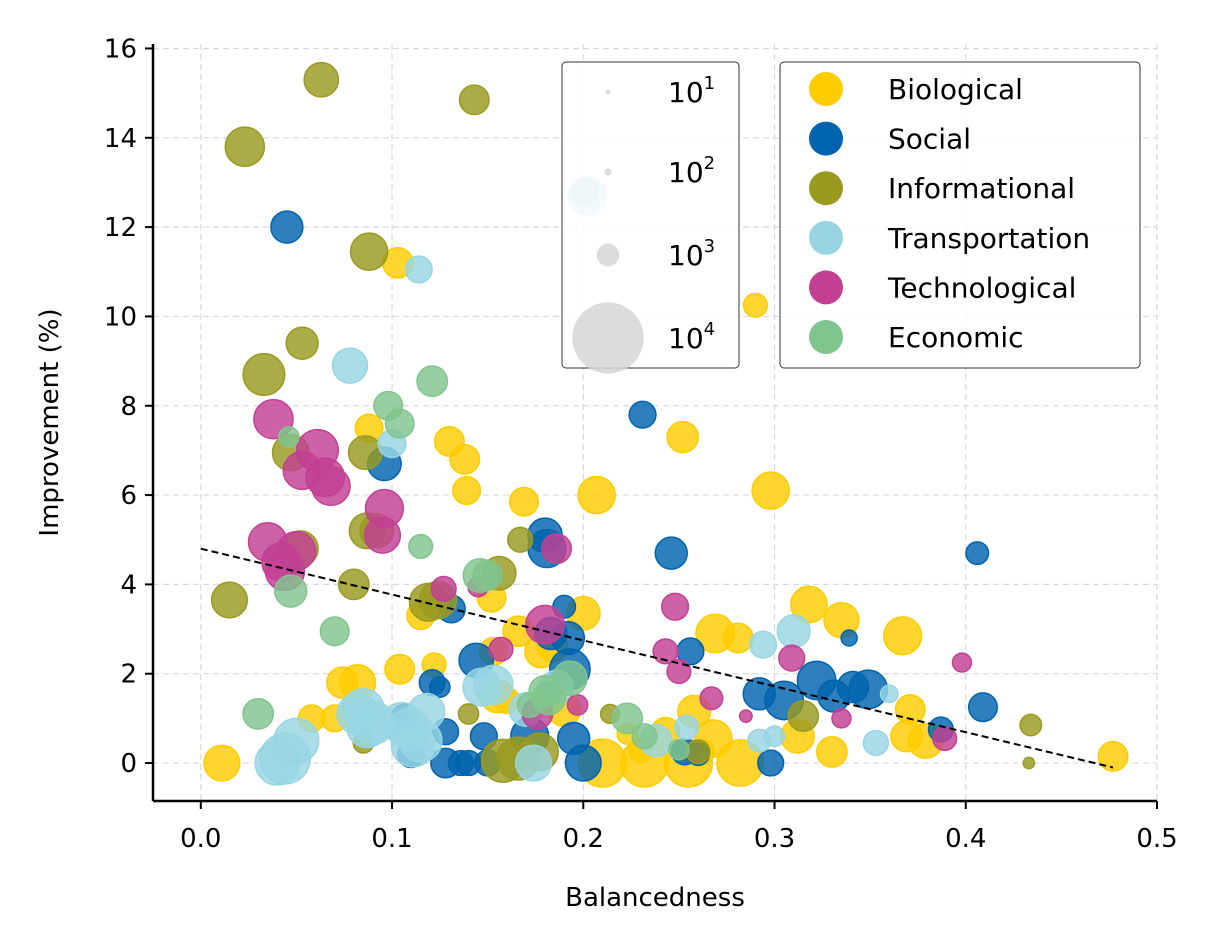 The image size is (1218, 944). What do you see at coordinates (120, 228) in the screenshot?
I see `y-tick-label: 12` at bounding box center [120, 228].